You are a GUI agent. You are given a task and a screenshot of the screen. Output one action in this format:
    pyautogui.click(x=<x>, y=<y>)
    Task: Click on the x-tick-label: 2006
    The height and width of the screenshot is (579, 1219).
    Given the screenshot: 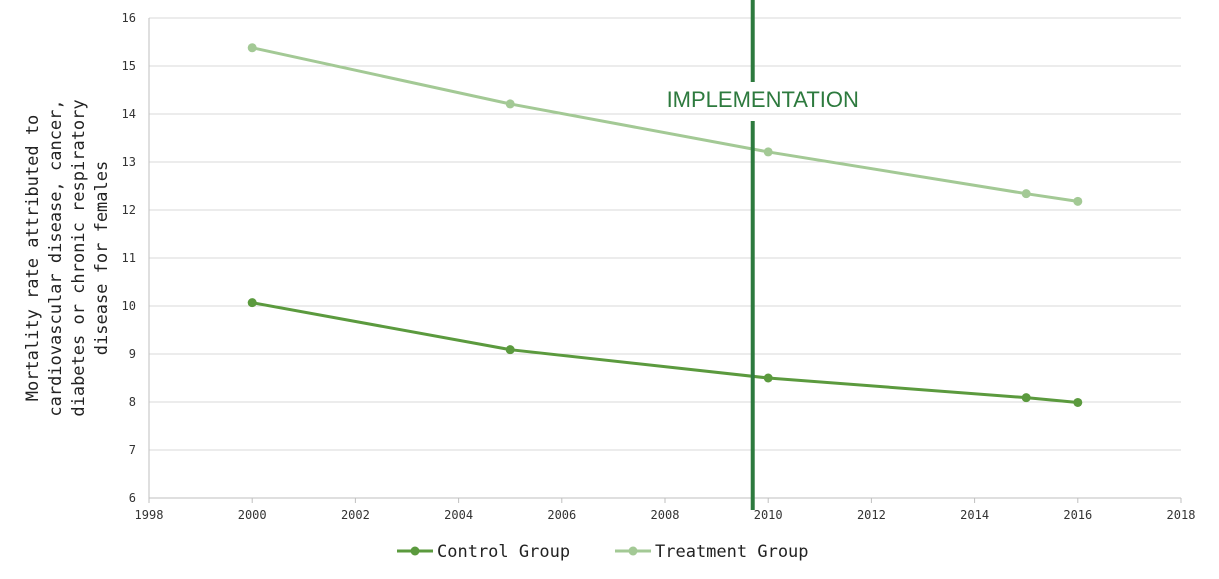 What is the action you would take?
    pyautogui.click(x=561, y=515)
    